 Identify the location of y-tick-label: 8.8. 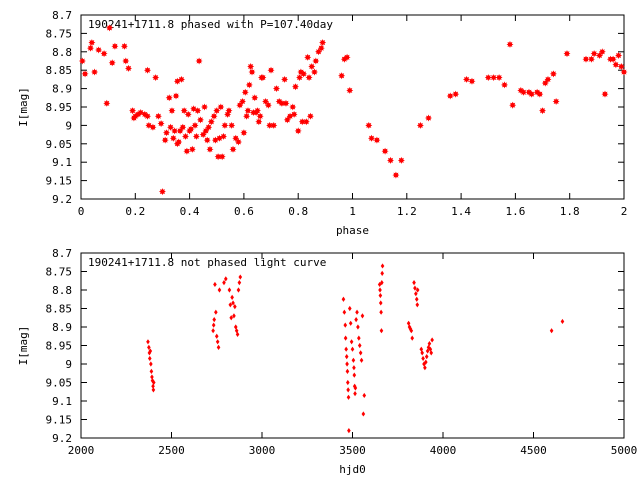
(62, 290).